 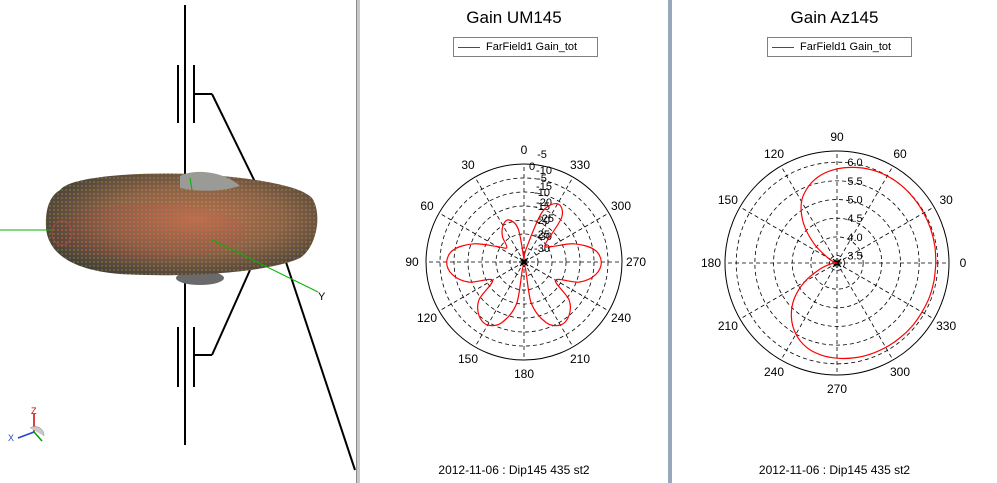 I want to click on triad-x-label: X, so click(x=11, y=438).